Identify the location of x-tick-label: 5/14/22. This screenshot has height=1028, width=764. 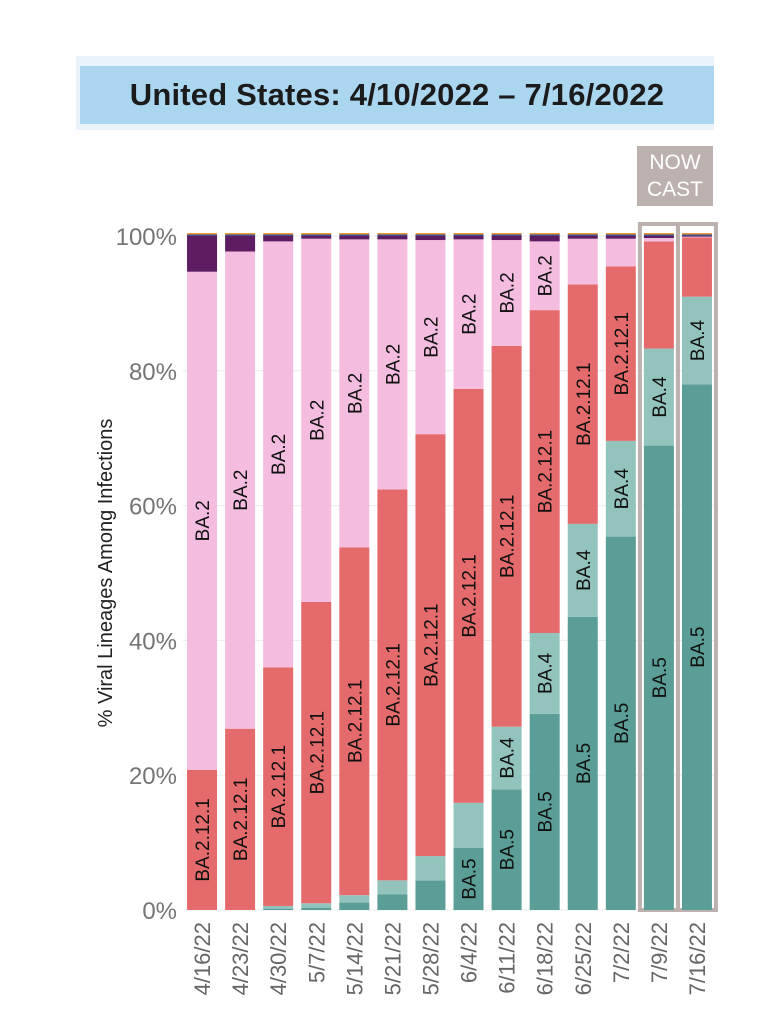
(354, 958).